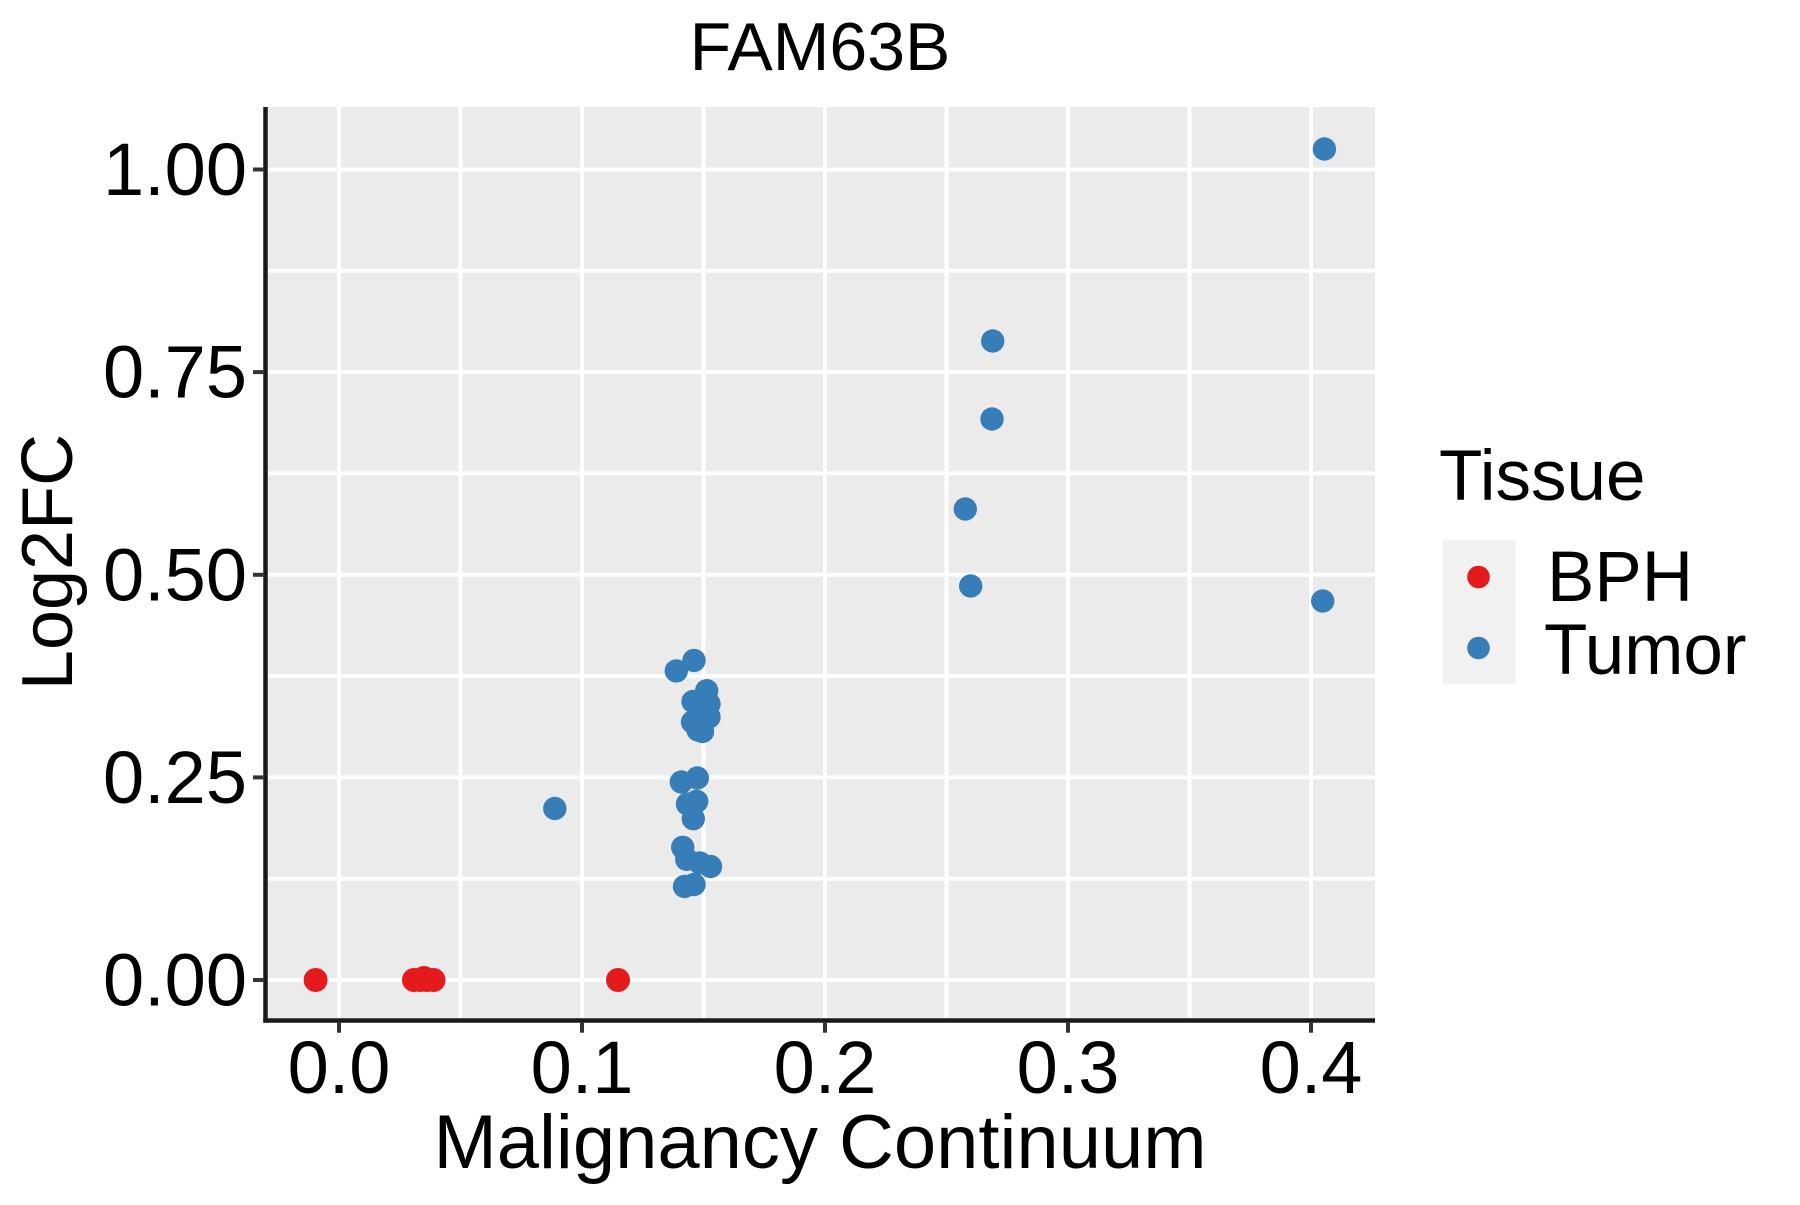  I want to click on svg-text: 0.00, so click(175, 980).